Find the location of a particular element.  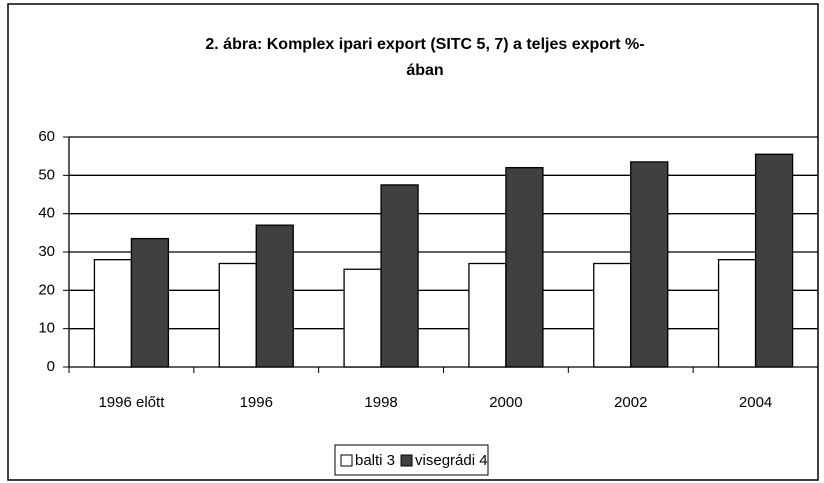

legend-label: balti 3 is located at coordinates (375, 460).